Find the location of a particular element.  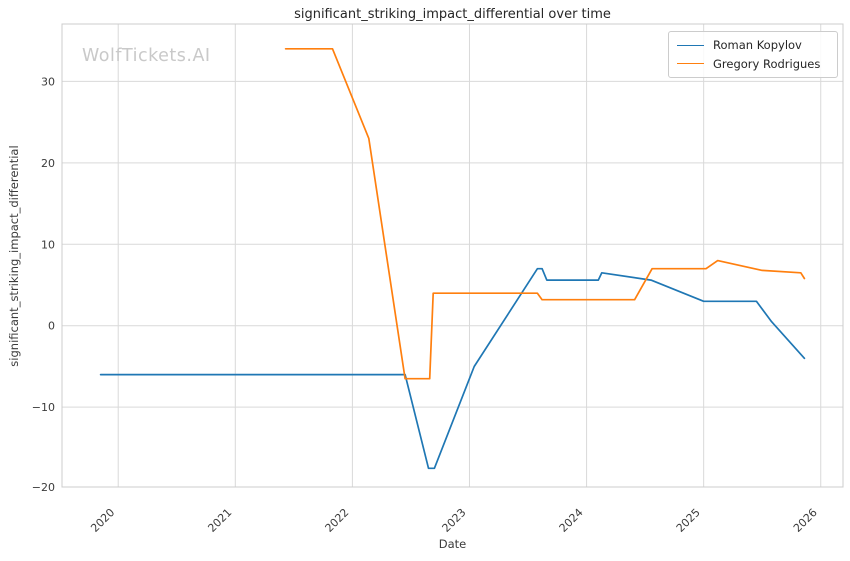

x-tick-label-2026: 2026 is located at coordinates (805, 520).